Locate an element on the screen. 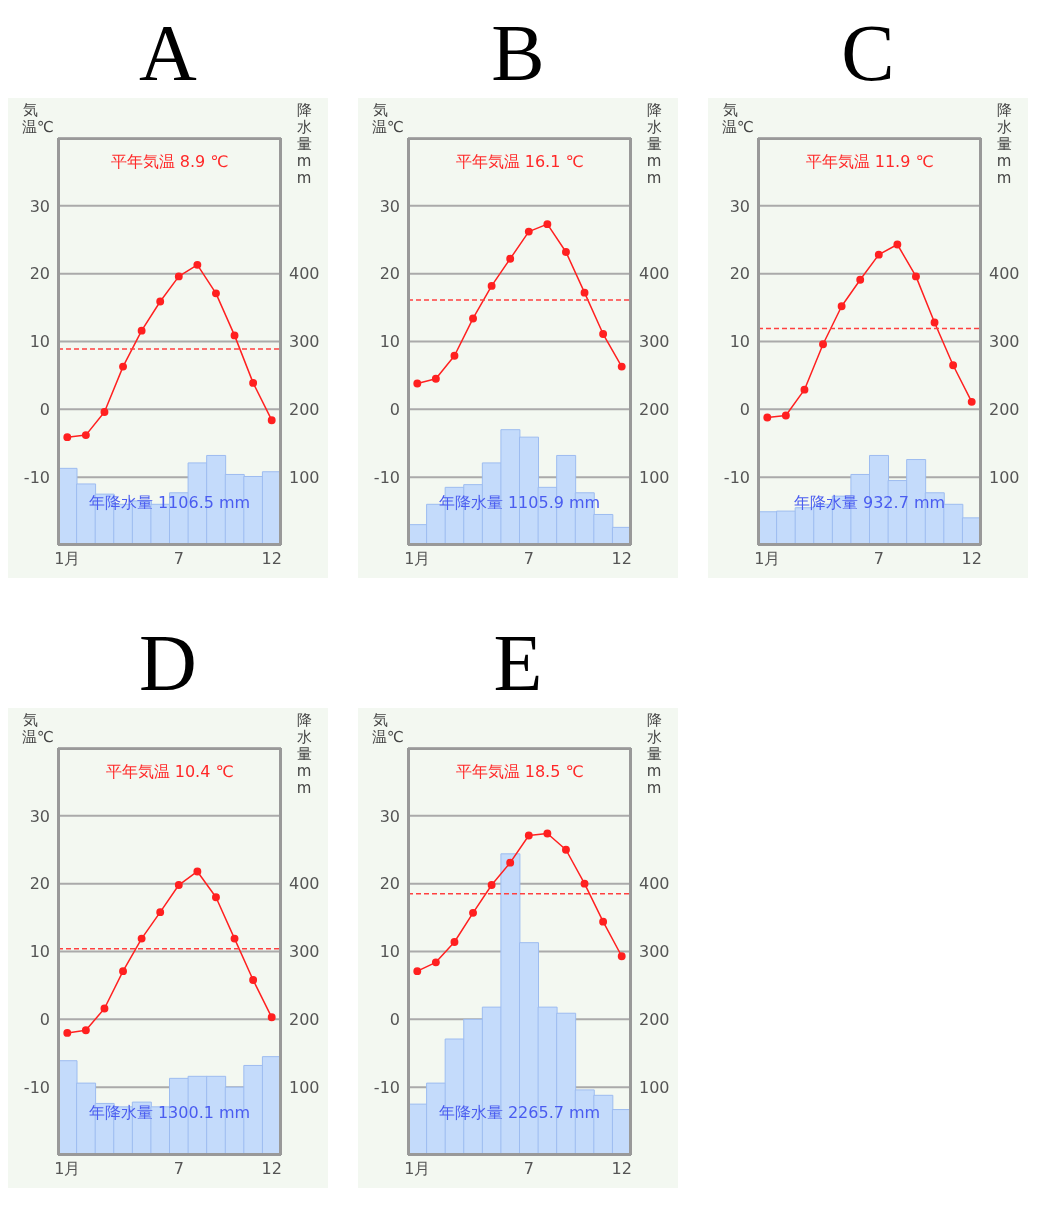  annotation: 平年気温 11.9 ℃ is located at coordinates (869, 162).